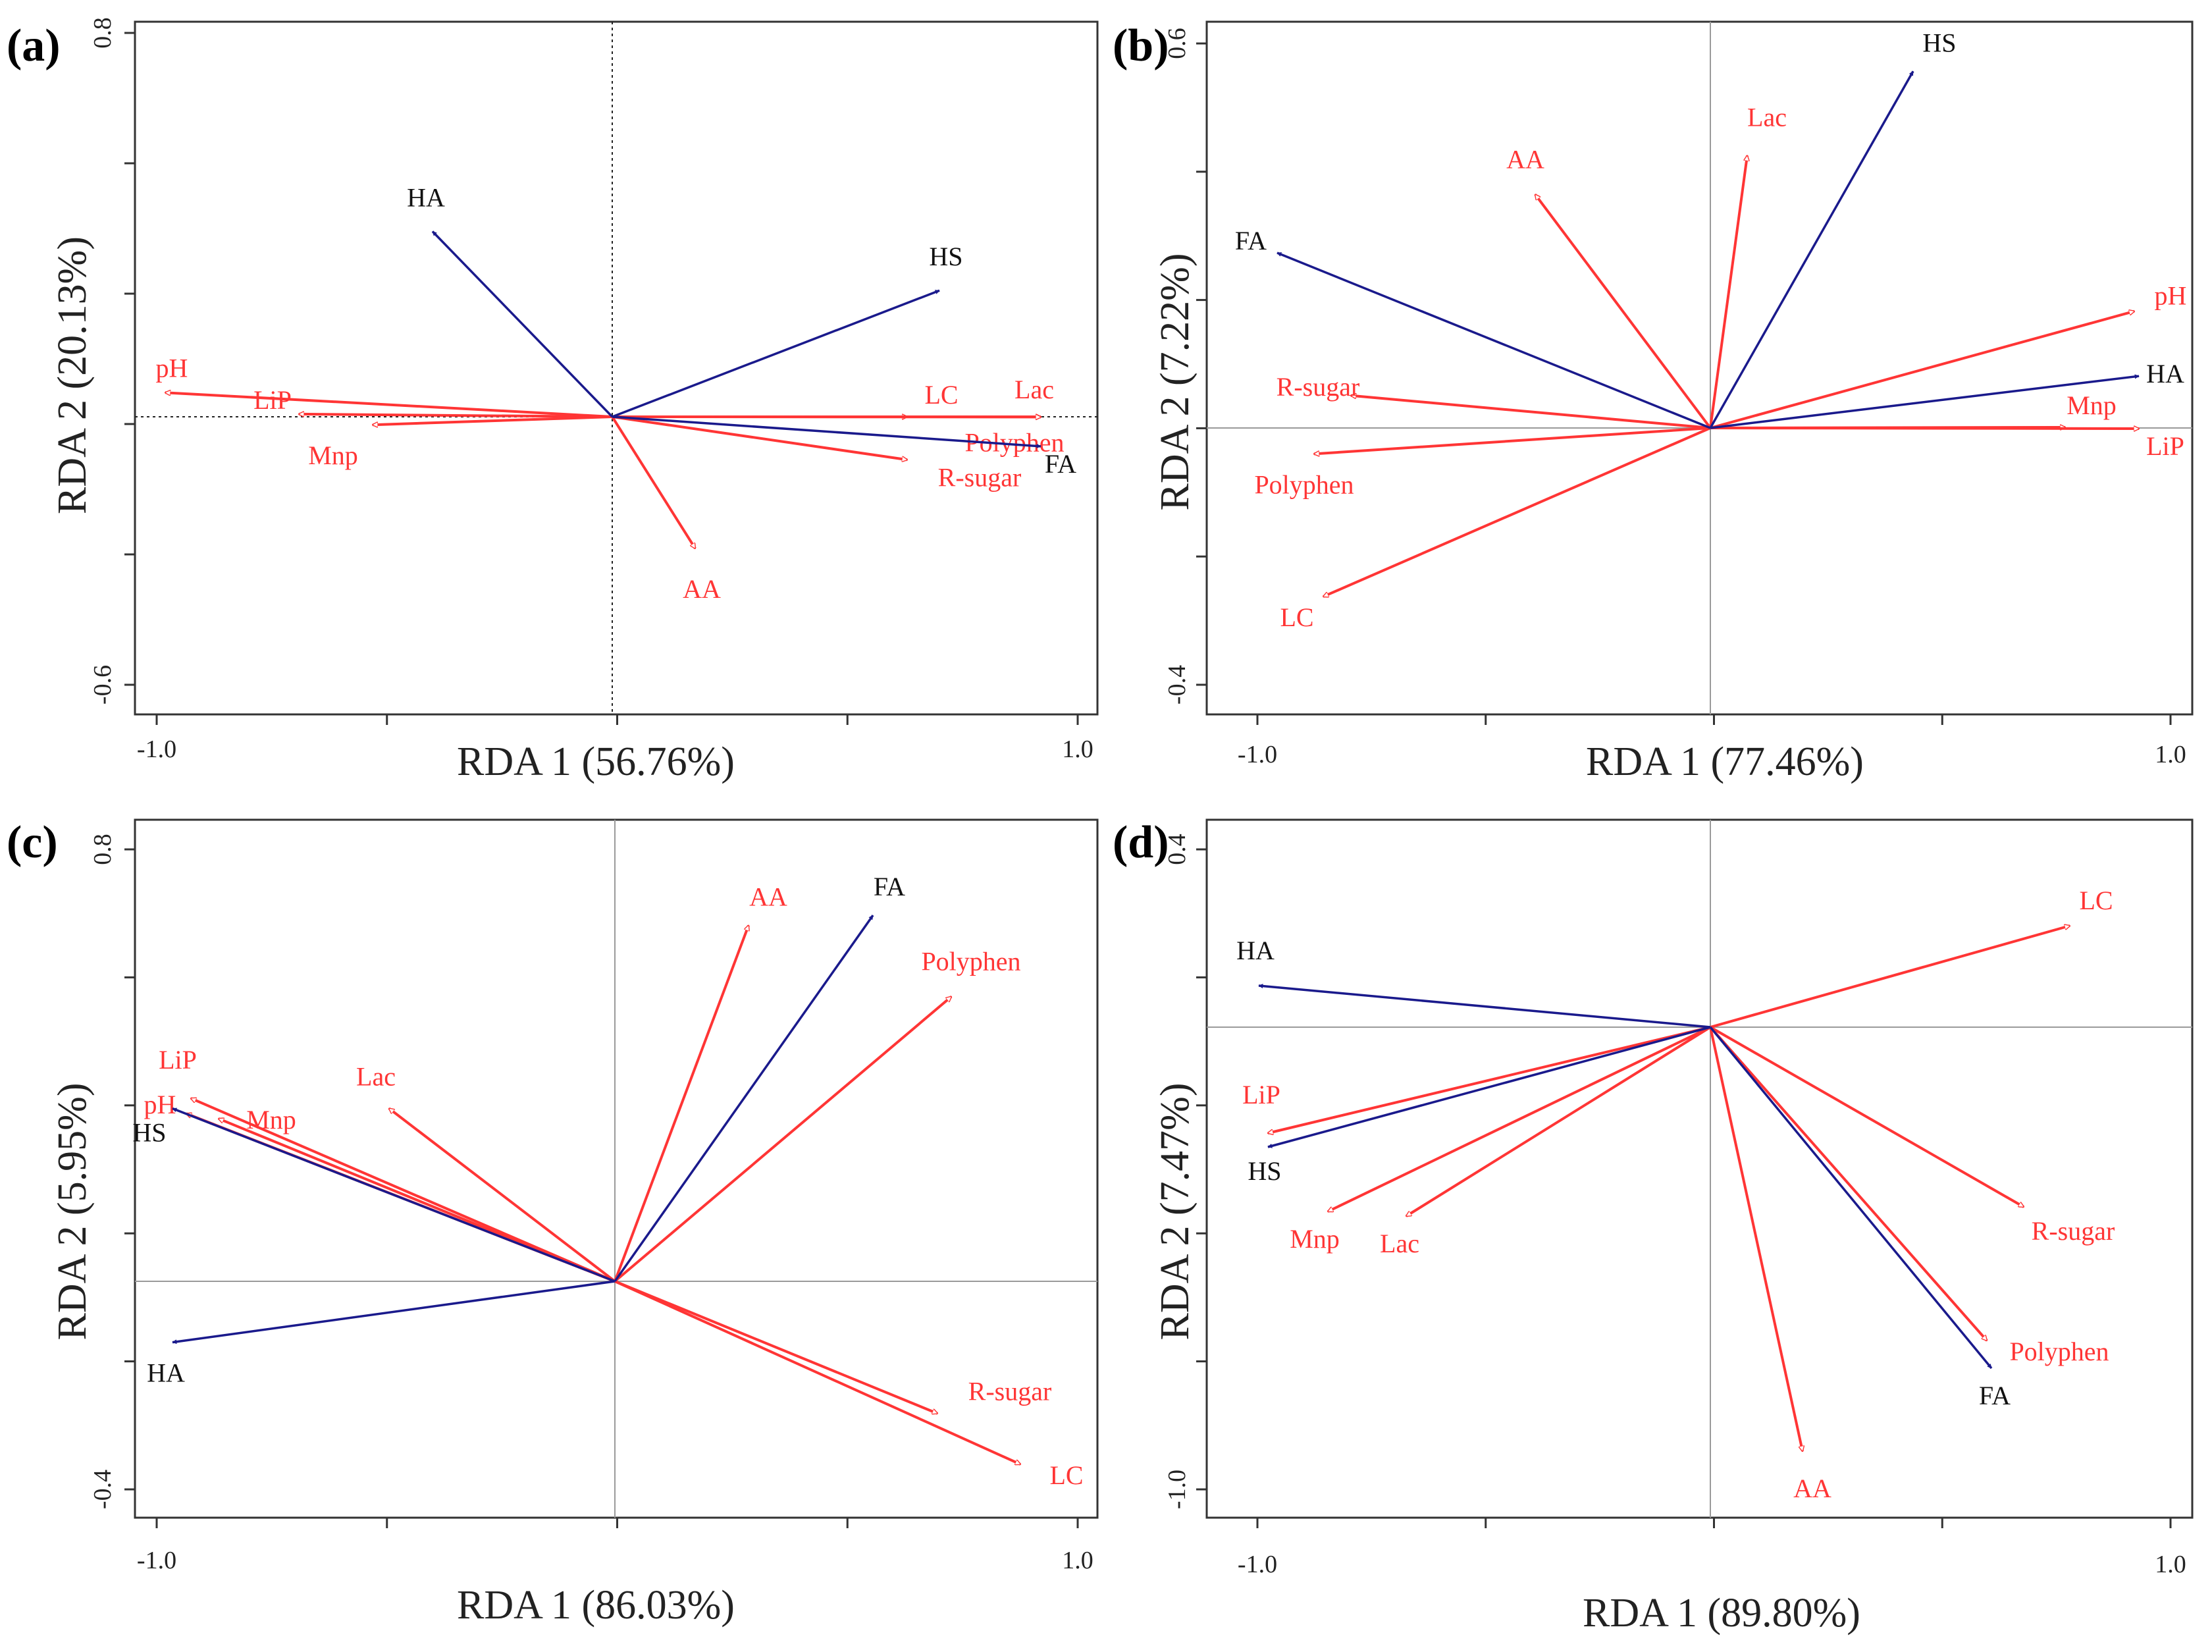 This screenshot has height=1652, width=2212. What do you see at coordinates (1175, 1212) in the screenshot?
I see `y-axis-title: RDA 2 (7.47%)` at bounding box center [1175, 1212].